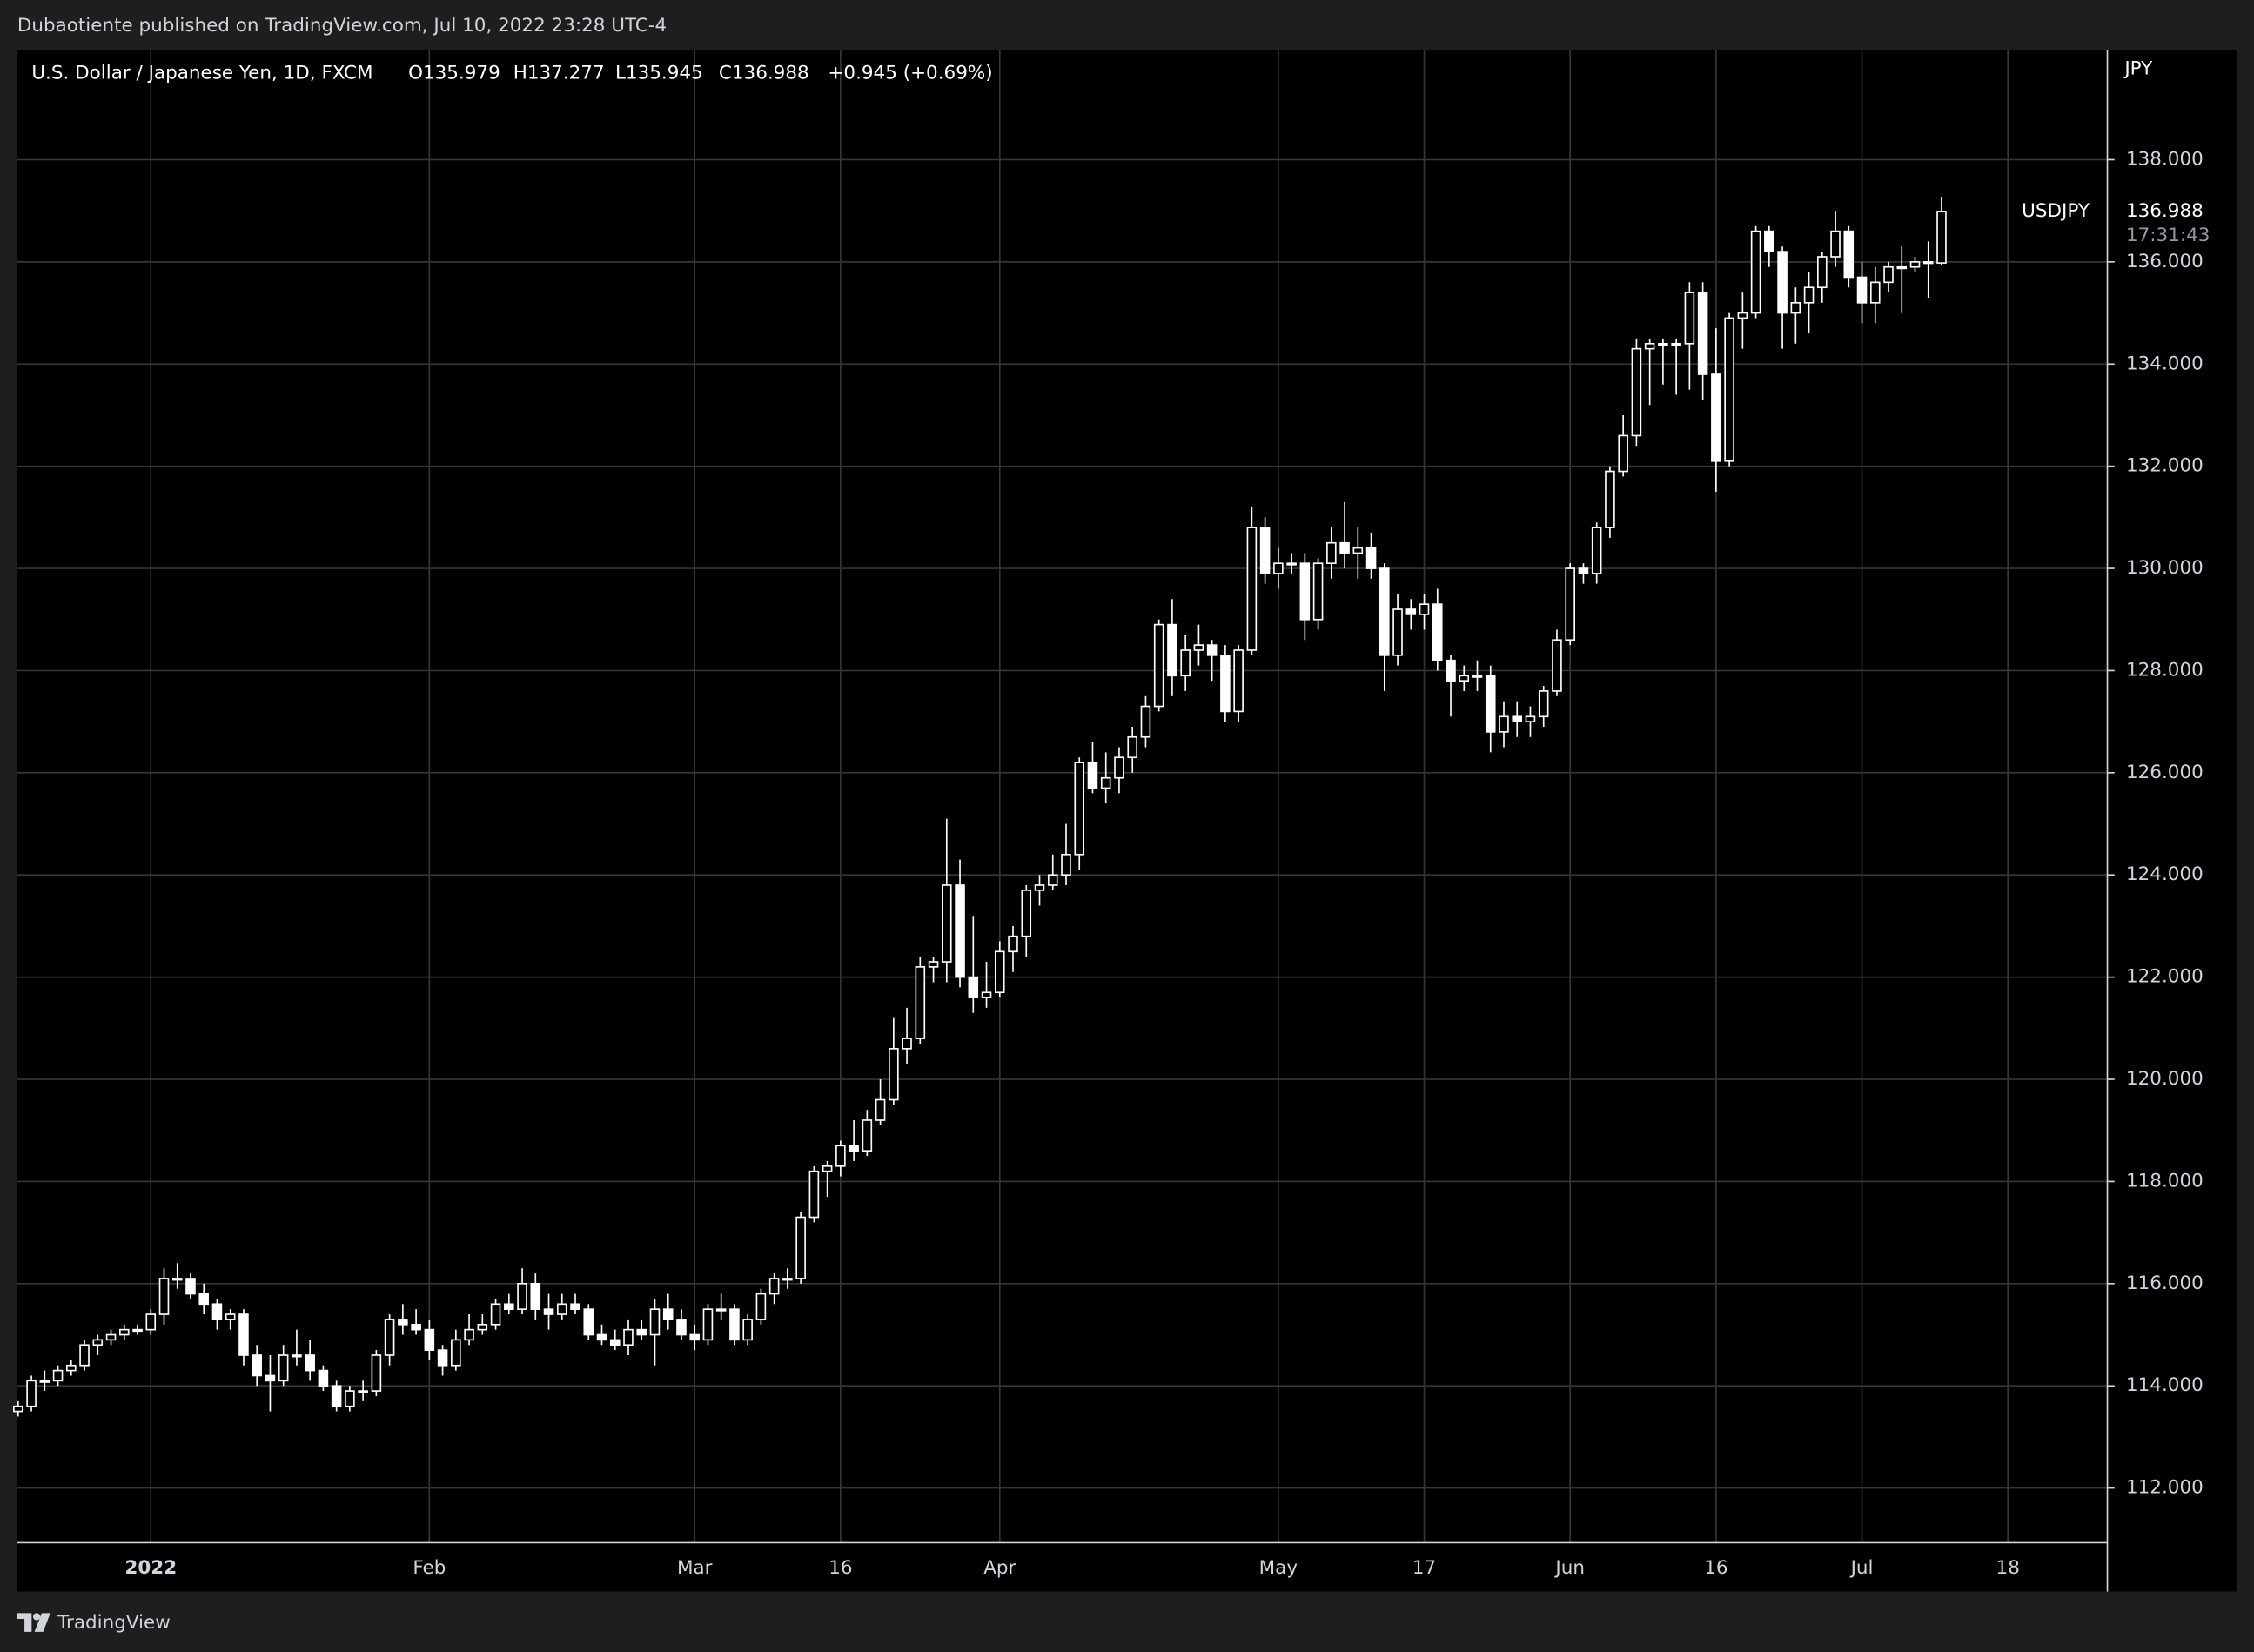 Image resolution: width=2254 pixels, height=1652 pixels. Describe the element at coordinates (2165, 466) in the screenshot. I see `y-tick-label: 132.000` at that location.